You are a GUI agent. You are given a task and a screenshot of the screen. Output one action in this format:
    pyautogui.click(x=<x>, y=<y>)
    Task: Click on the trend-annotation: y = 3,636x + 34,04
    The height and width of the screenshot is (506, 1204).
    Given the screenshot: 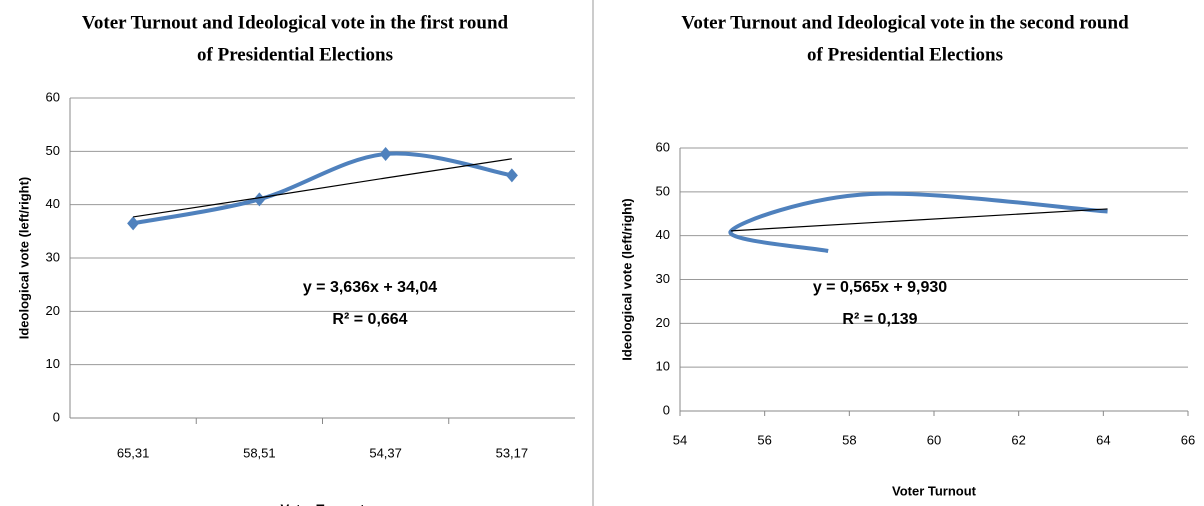 What is the action you would take?
    pyautogui.click(x=370, y=287)
    